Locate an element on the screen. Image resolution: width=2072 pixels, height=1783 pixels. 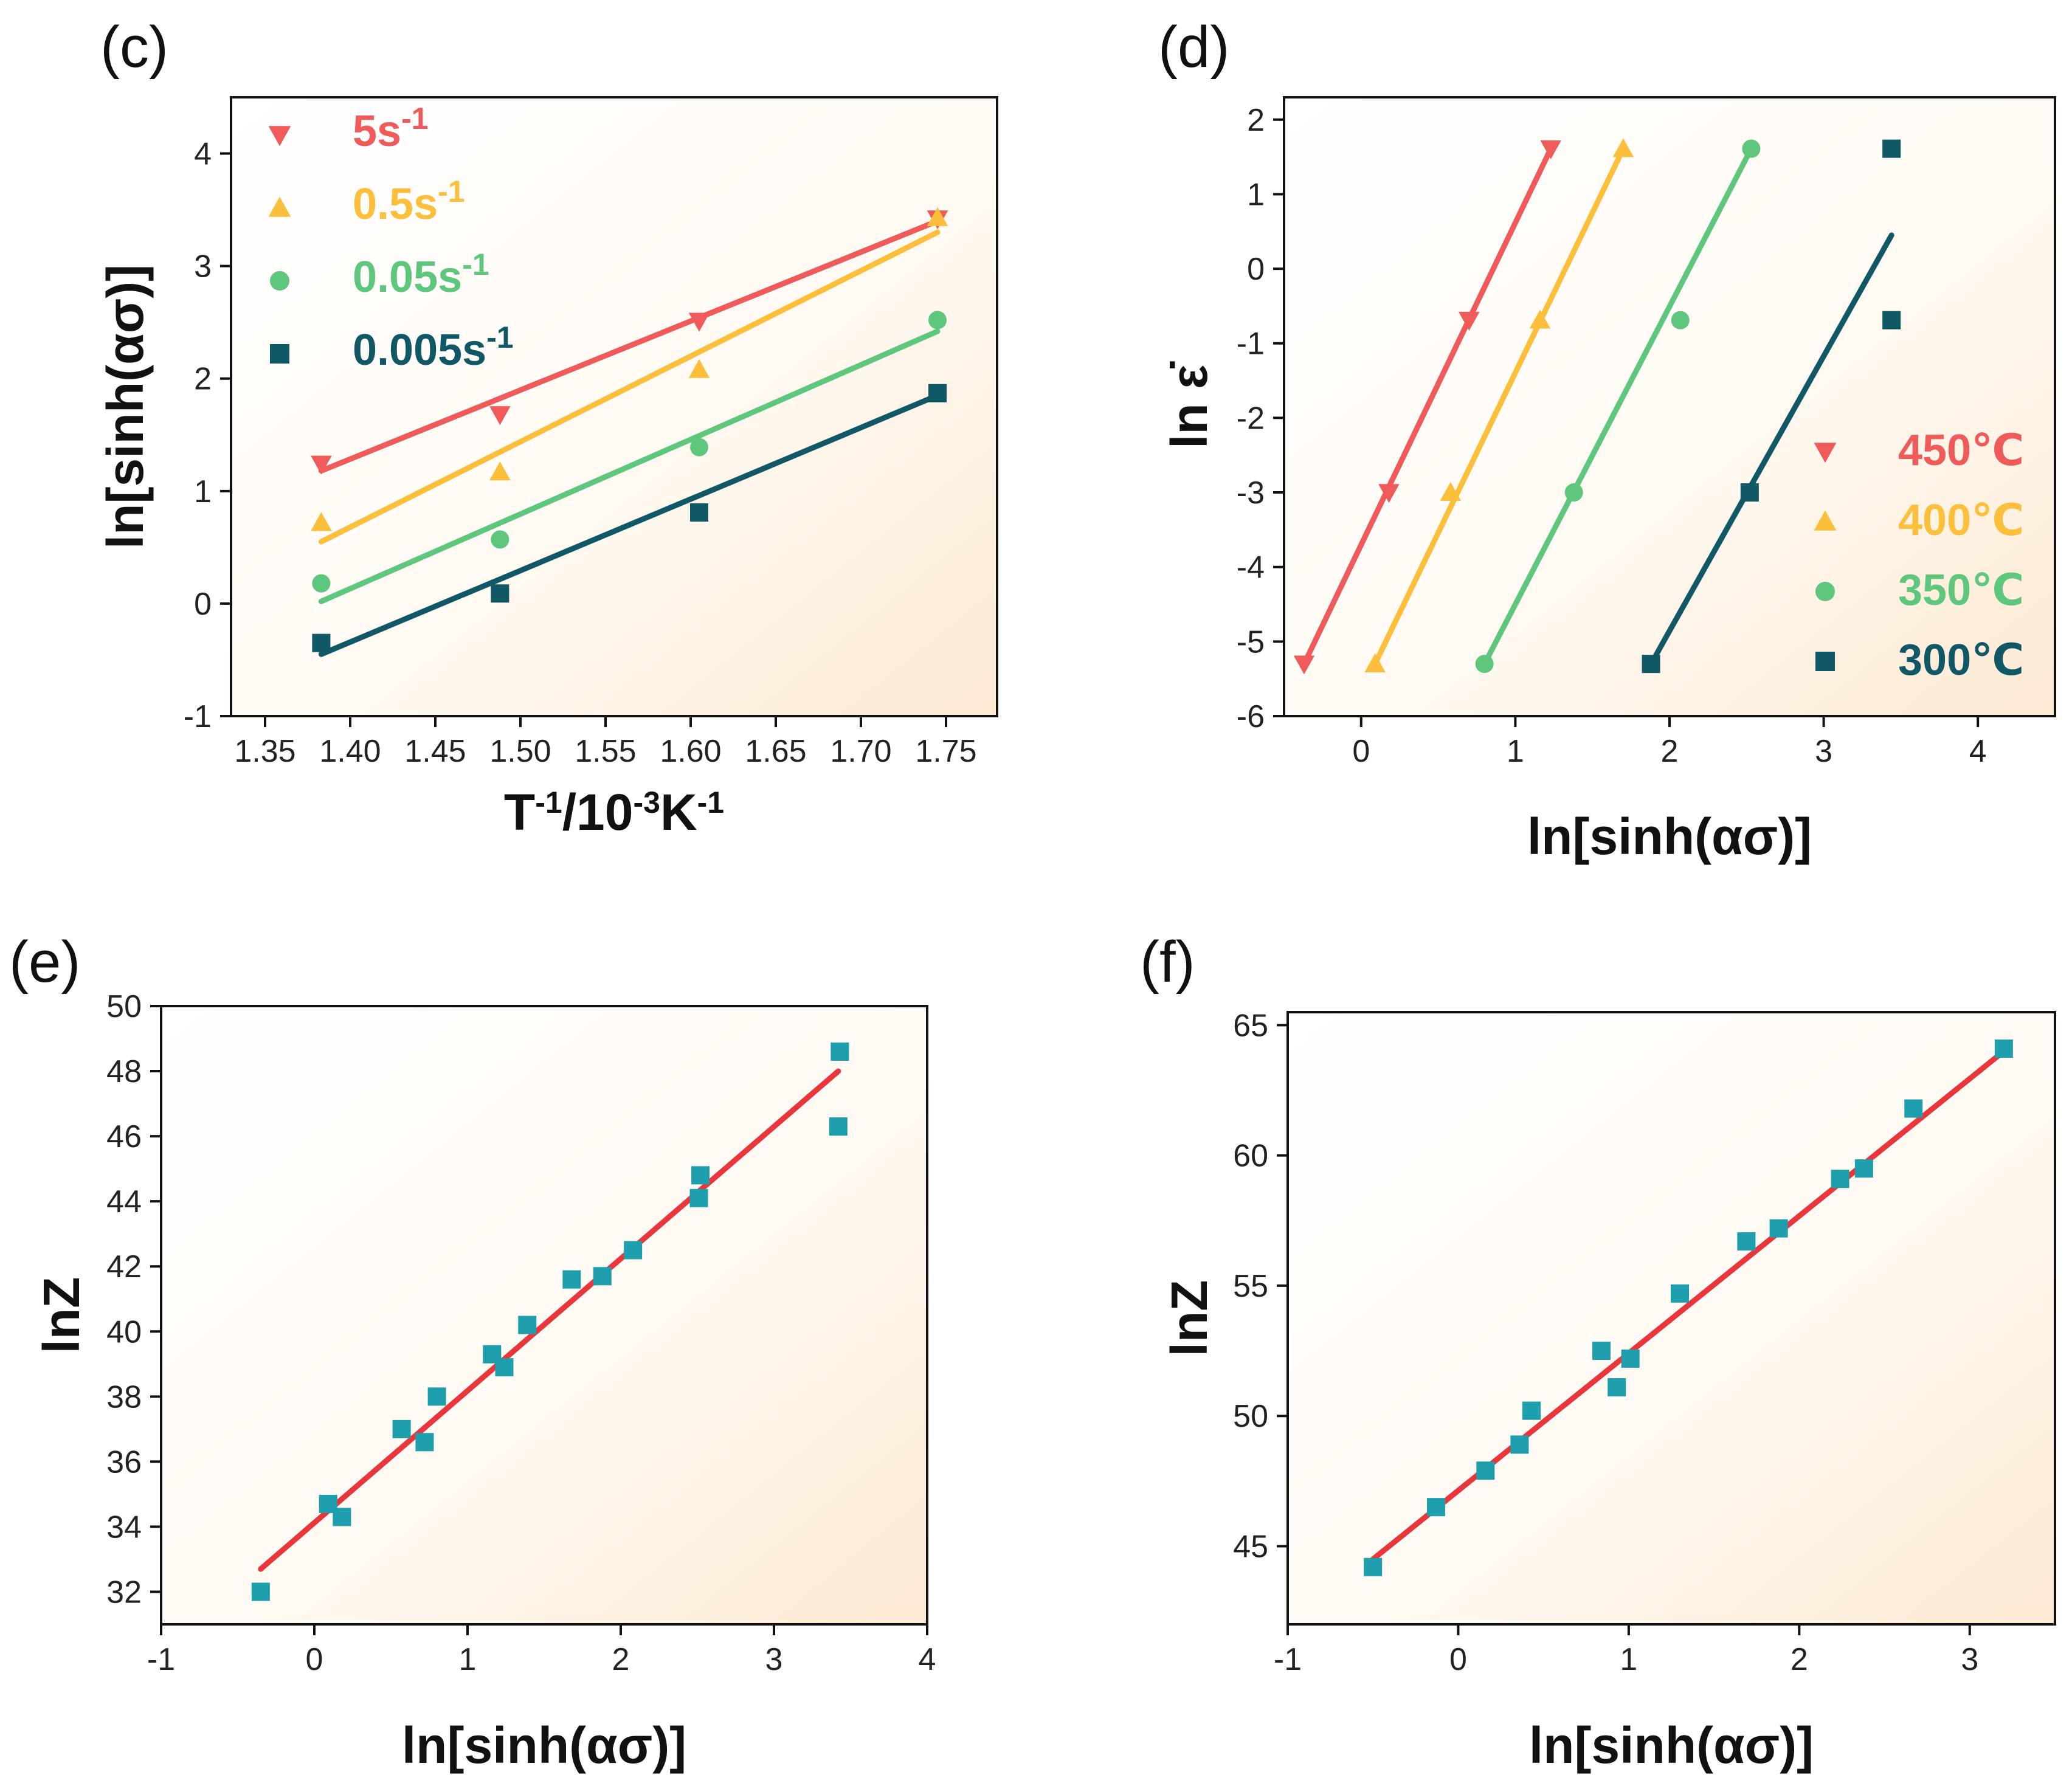
series-0.05s⁻¹ is located at coordinates (629, 458).